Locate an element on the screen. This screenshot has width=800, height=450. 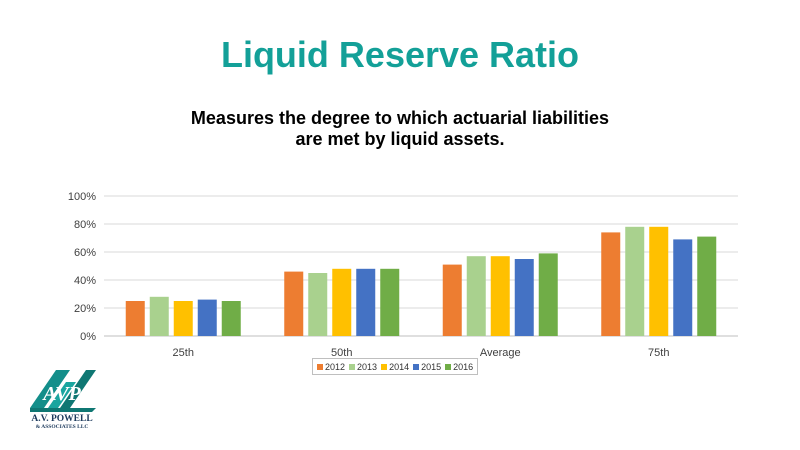
y-tick-label: 100% is located at coordinates (82, 197).